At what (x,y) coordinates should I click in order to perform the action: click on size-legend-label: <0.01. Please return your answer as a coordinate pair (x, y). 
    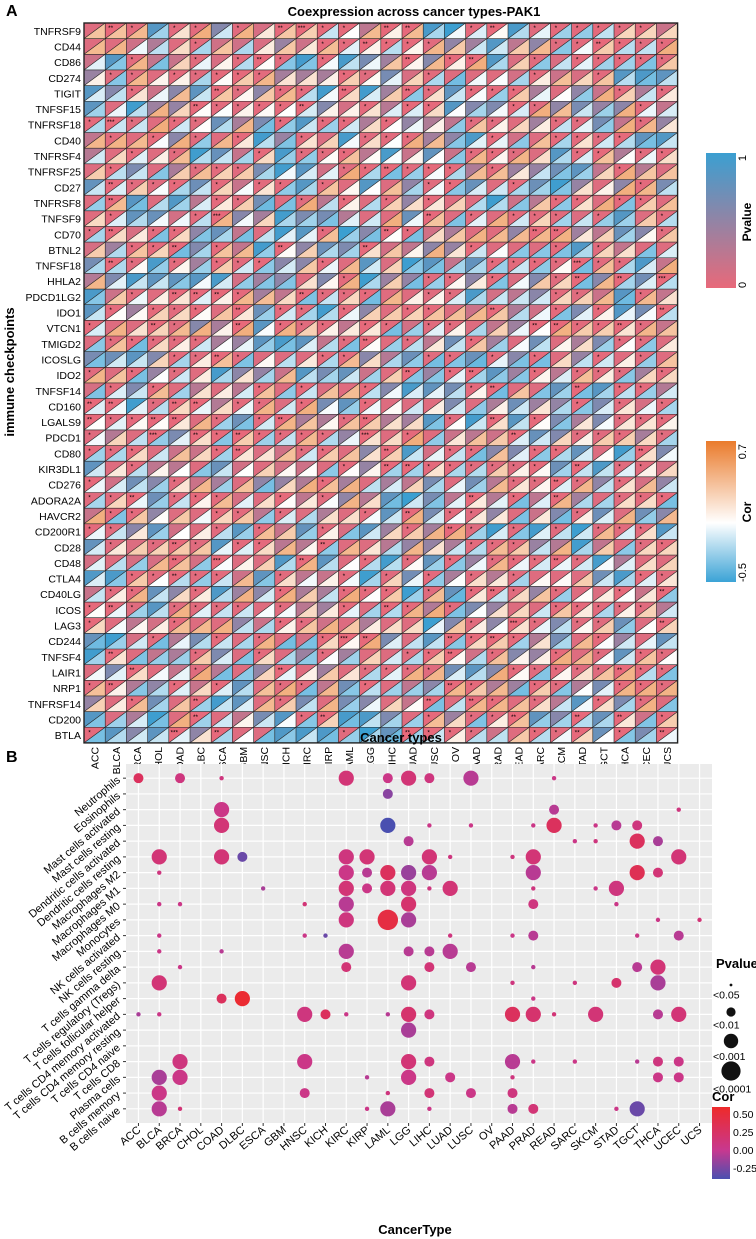
    Looking at the image, I should click on (726, 1026).